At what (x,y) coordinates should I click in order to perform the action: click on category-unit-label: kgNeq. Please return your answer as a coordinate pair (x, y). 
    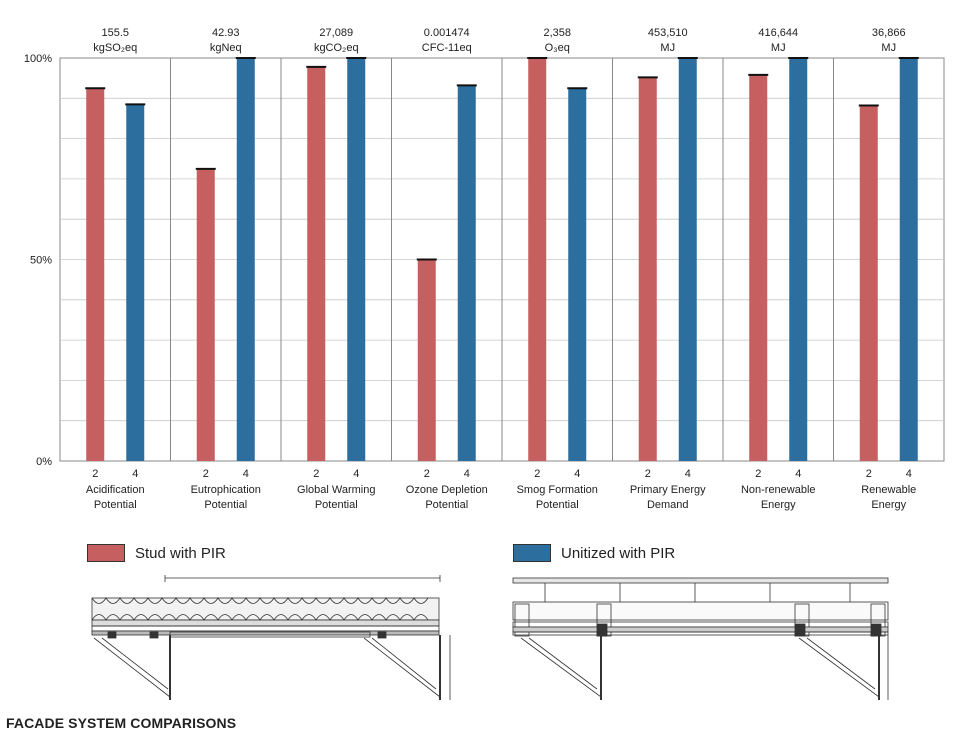
    Looking at the image, I should click on (226, 48).